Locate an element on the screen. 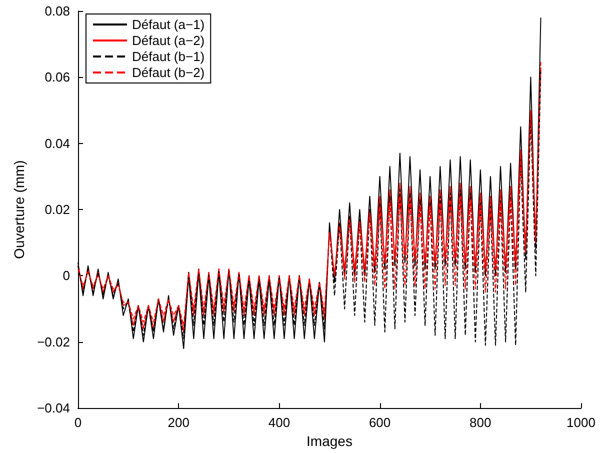 The image size is (600, 453). y-tick-label: 0 is located at coordinates (66, 276).